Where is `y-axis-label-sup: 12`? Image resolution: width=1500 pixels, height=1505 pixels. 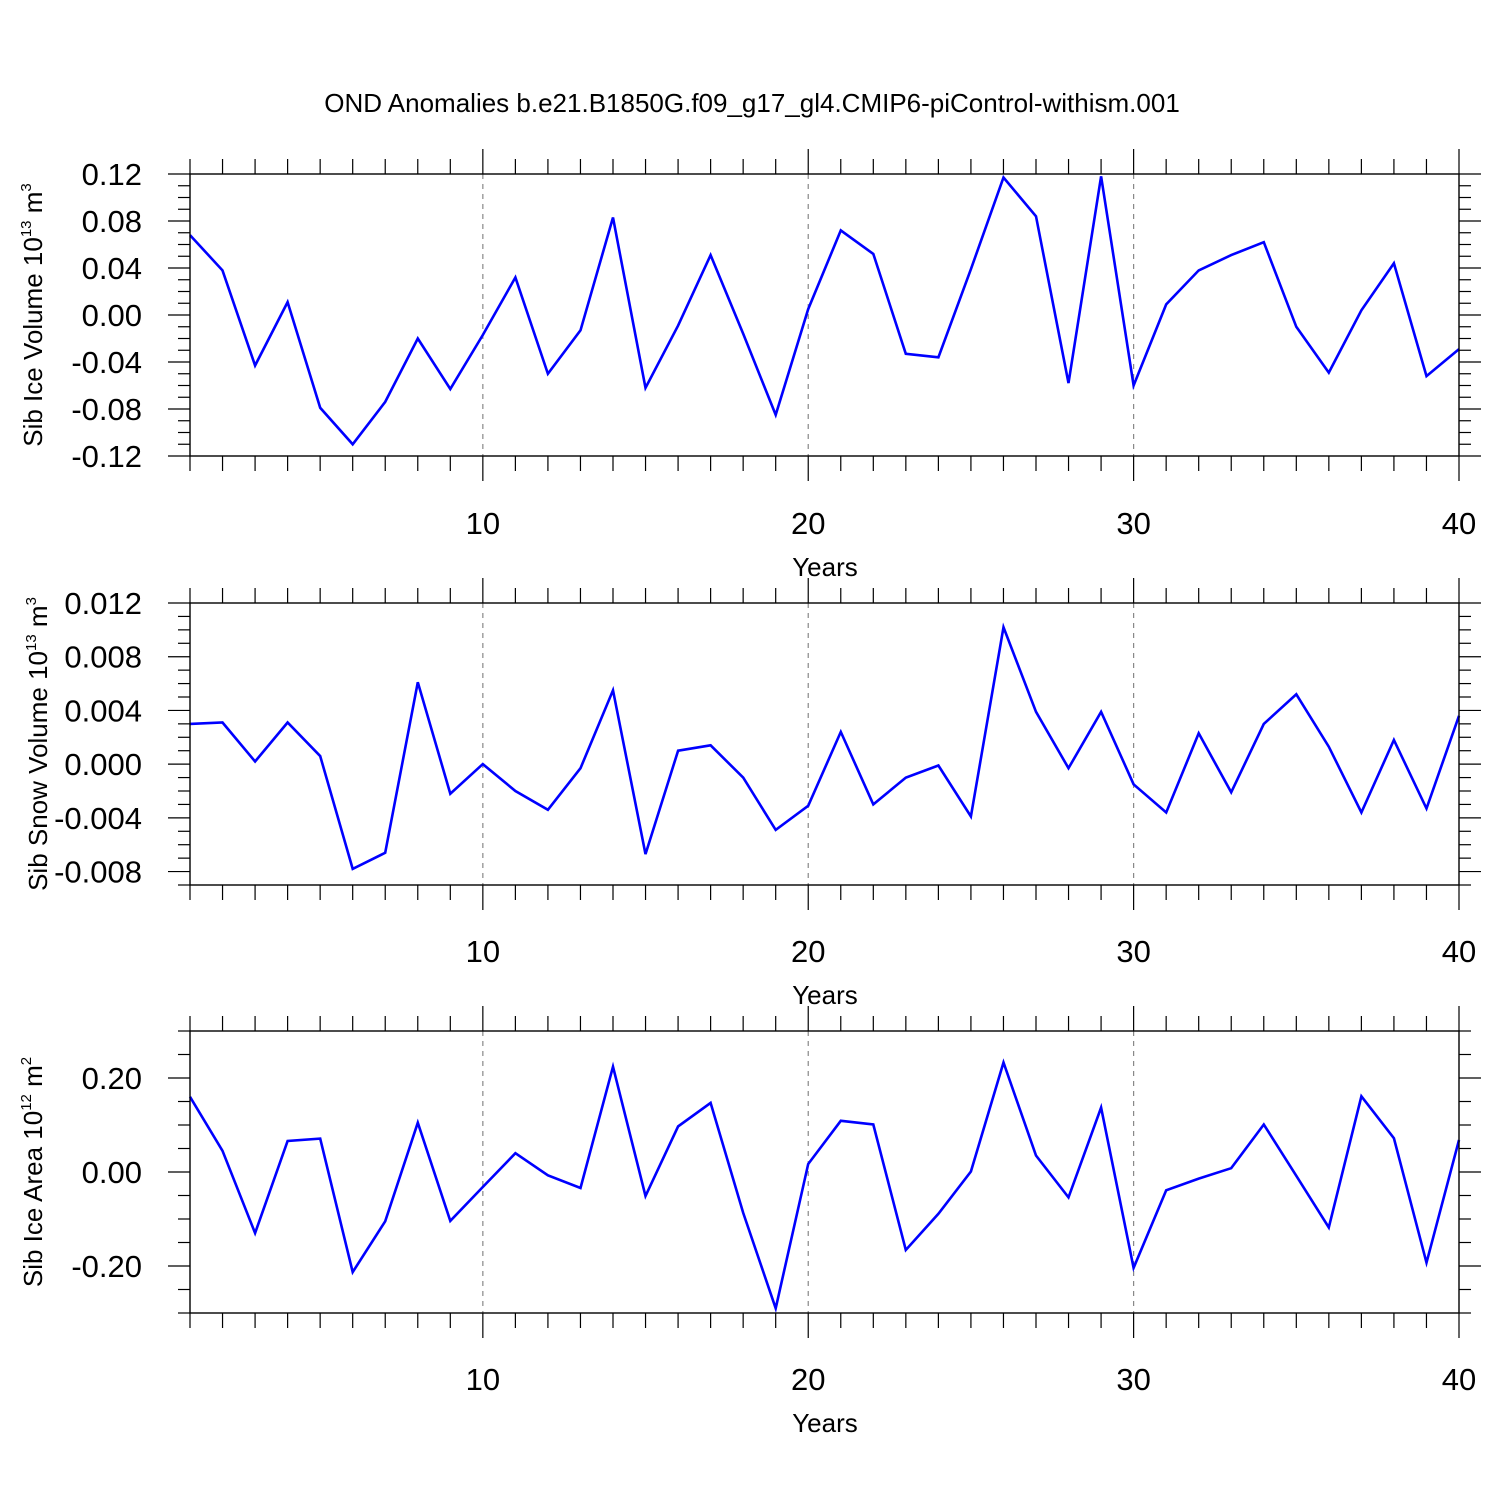
y-axis-label-sup: 12 is located at coordinates (26, 1102).